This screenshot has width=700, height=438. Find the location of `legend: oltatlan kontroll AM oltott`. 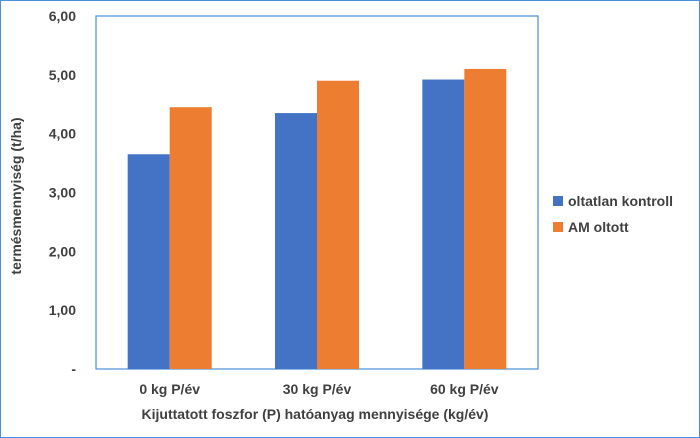

legend: oltatlan kontroll AM oltott is located at coordinates (613, 214).